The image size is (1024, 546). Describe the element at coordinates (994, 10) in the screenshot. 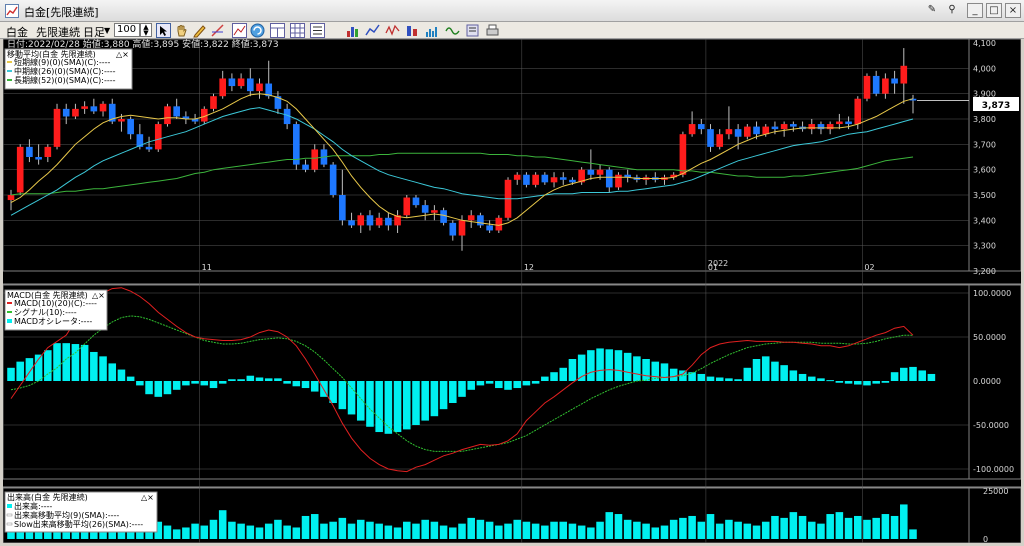

I see `maximize-icon: □` at that location.